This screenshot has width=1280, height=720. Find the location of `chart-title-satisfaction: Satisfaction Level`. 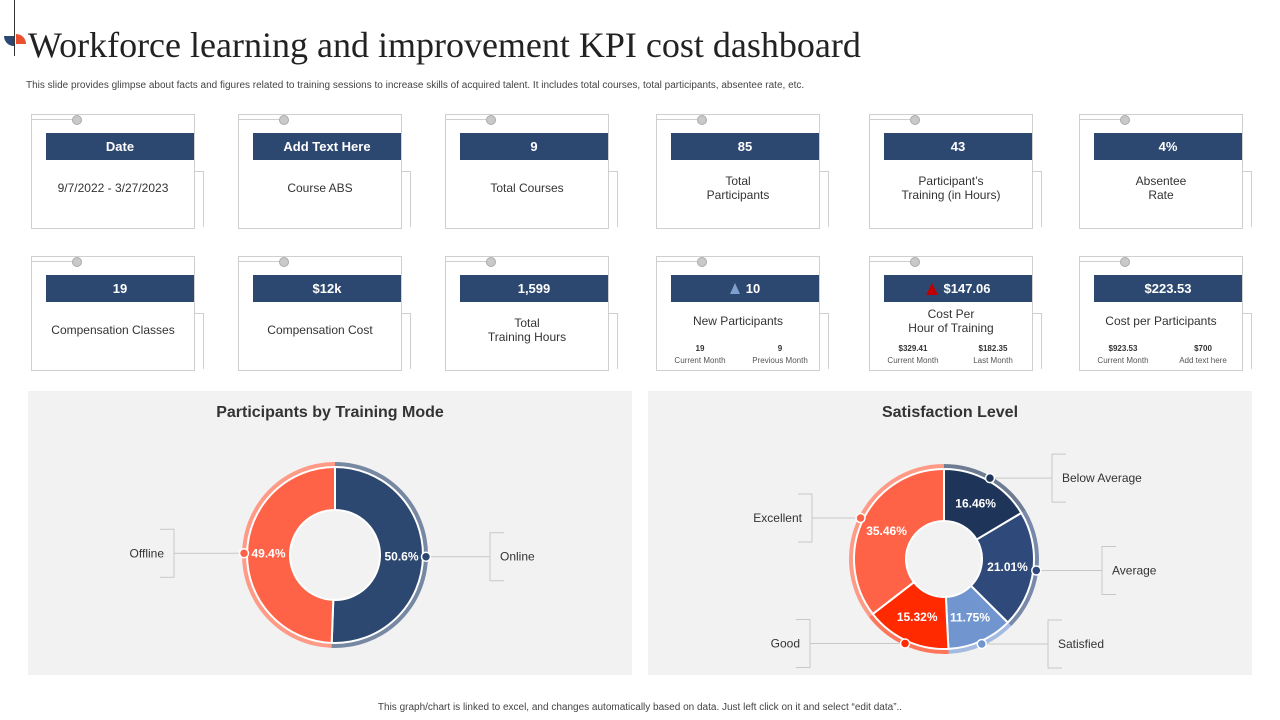

chart-title-satisfaction: Satisfaction Level is located at coordinates (950, 412).